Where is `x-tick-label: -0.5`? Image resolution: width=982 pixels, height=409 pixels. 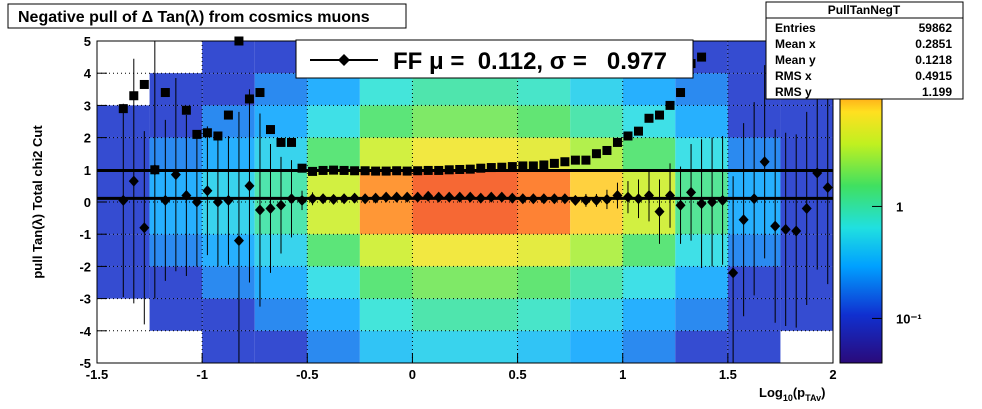 x-tick-label: -0.5 is located at coordinates (307, 374).